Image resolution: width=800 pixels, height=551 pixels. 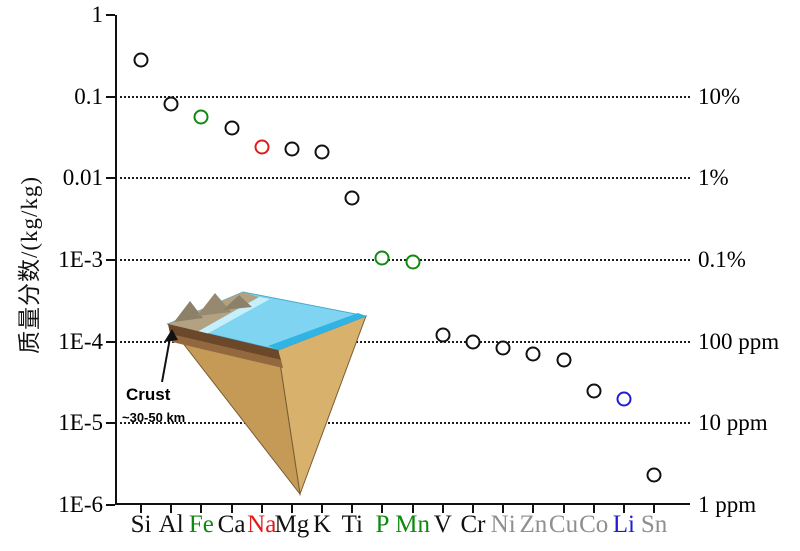 I want to click on right-axis-label-1 ppm: 1 ppm, so click(x=727, y=504).